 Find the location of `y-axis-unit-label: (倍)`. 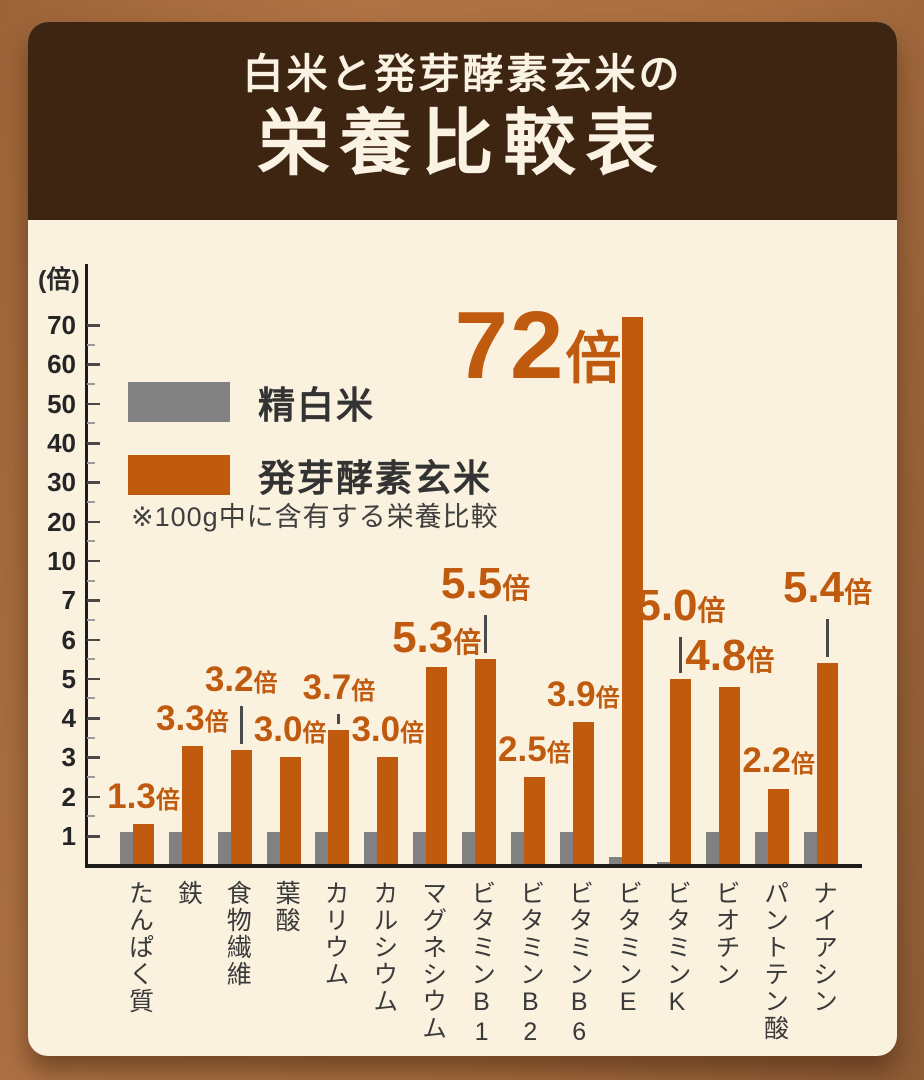

y-axis-unit-label: (倍) is located at coordinates (59, 280).